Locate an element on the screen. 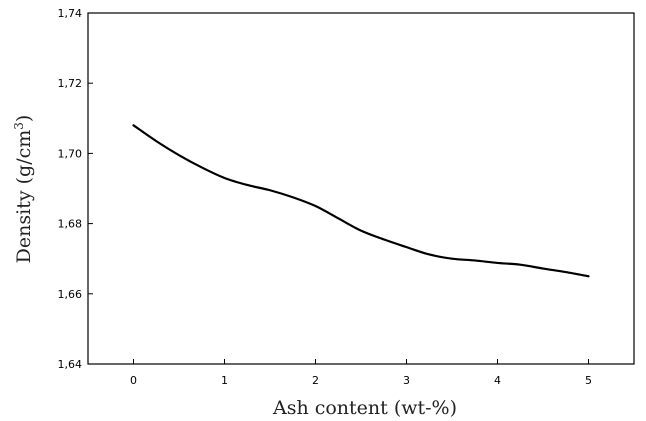 The width and height of the screenshot is (646, 421). y-axis-title-main: Density (g/cm is located at coordinates (24, 197).